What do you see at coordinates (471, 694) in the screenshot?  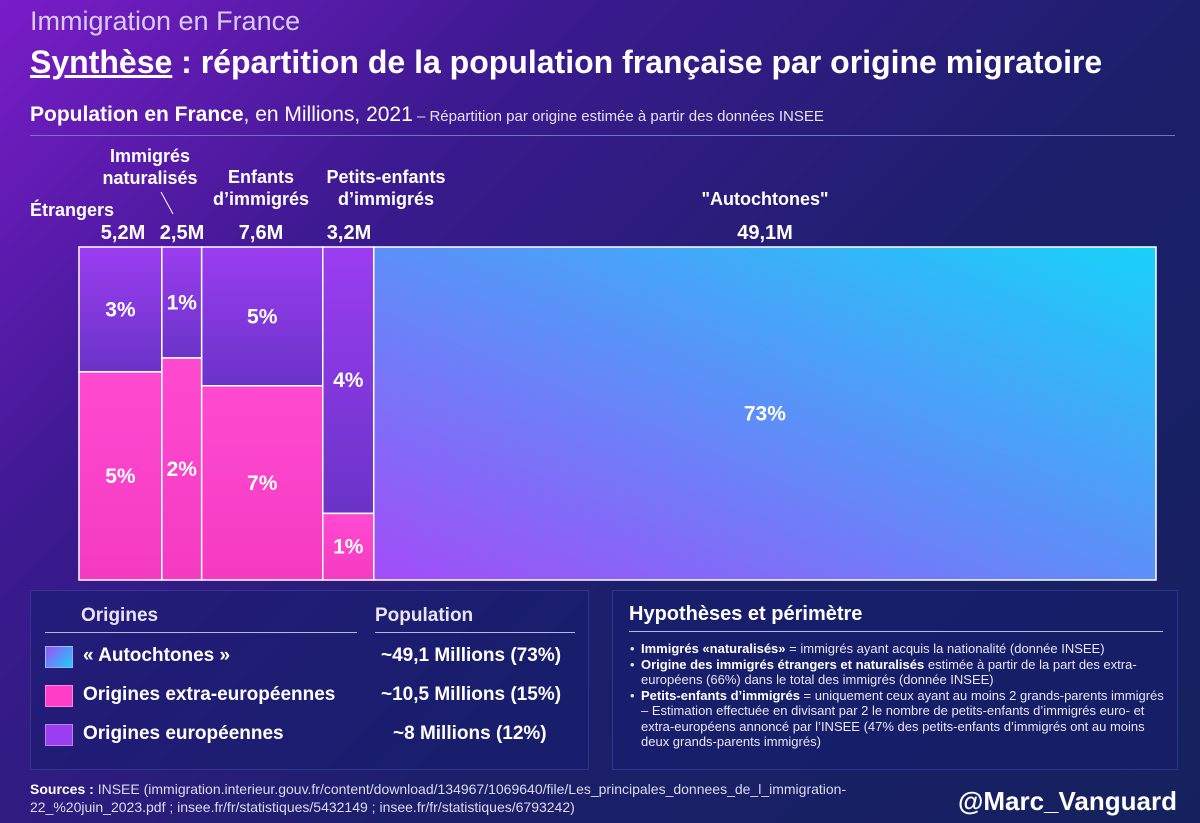 I see `legend-population-extra-europeennes: ~10,5 Millions (15%)` at bounding box center [471, 694].